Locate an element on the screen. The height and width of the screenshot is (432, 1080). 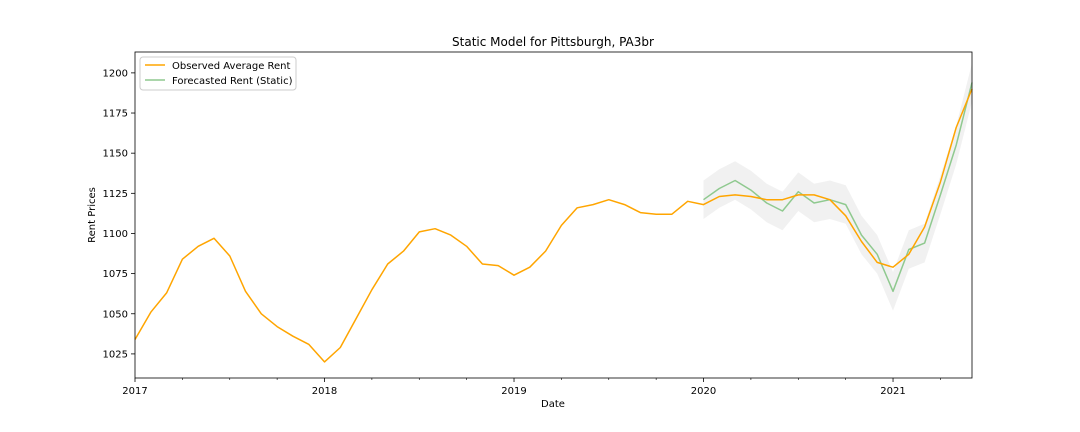
forecast-line is located at coordinates (838, 187).